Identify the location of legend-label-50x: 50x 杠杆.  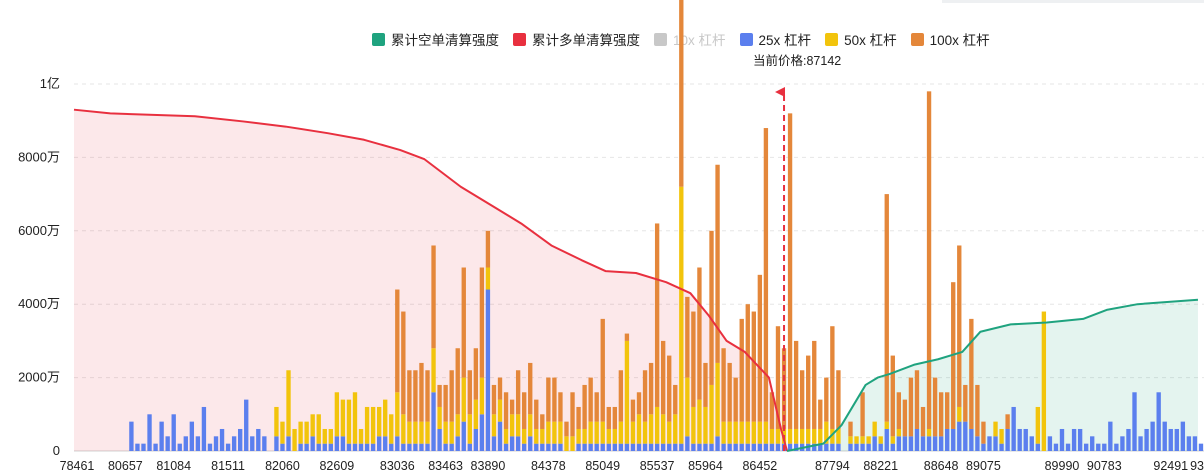
(870, 40).